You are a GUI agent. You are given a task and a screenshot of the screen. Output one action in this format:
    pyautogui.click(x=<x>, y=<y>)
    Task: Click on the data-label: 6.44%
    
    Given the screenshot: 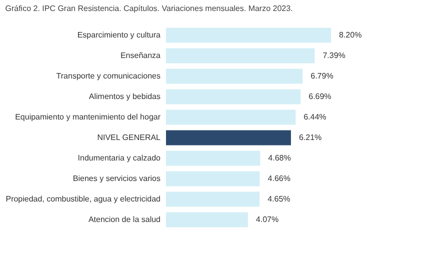 What is the action you would take?
    pyautogui.click(x=315, y=117)
    